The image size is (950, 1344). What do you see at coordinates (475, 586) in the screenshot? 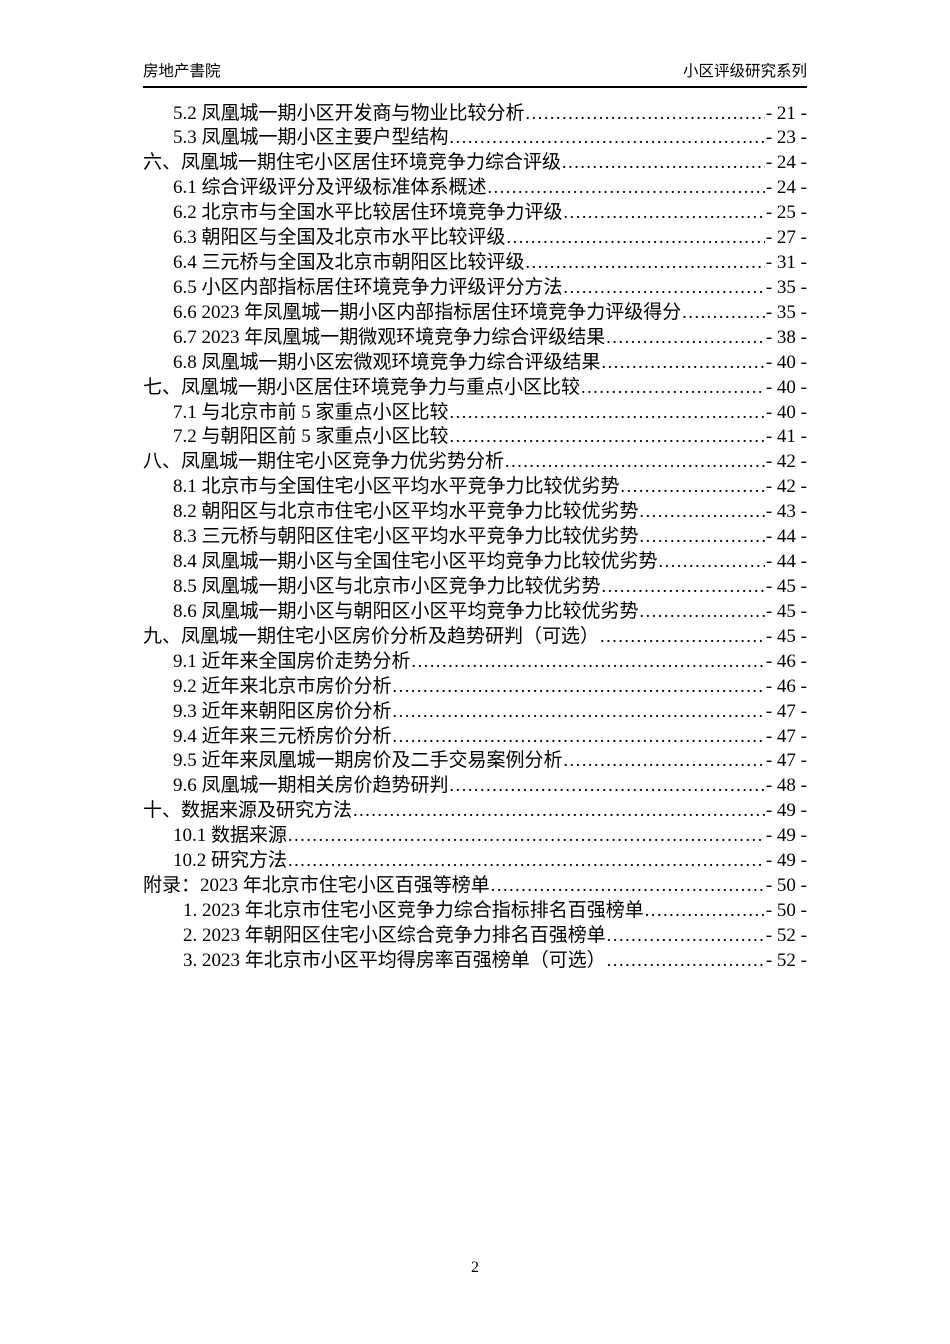
I see `toc-entry: 8.5 凤凰城一期小区与北京市小区竞争力比较优劣势 - 45 -` at bounding box center [475, 586].